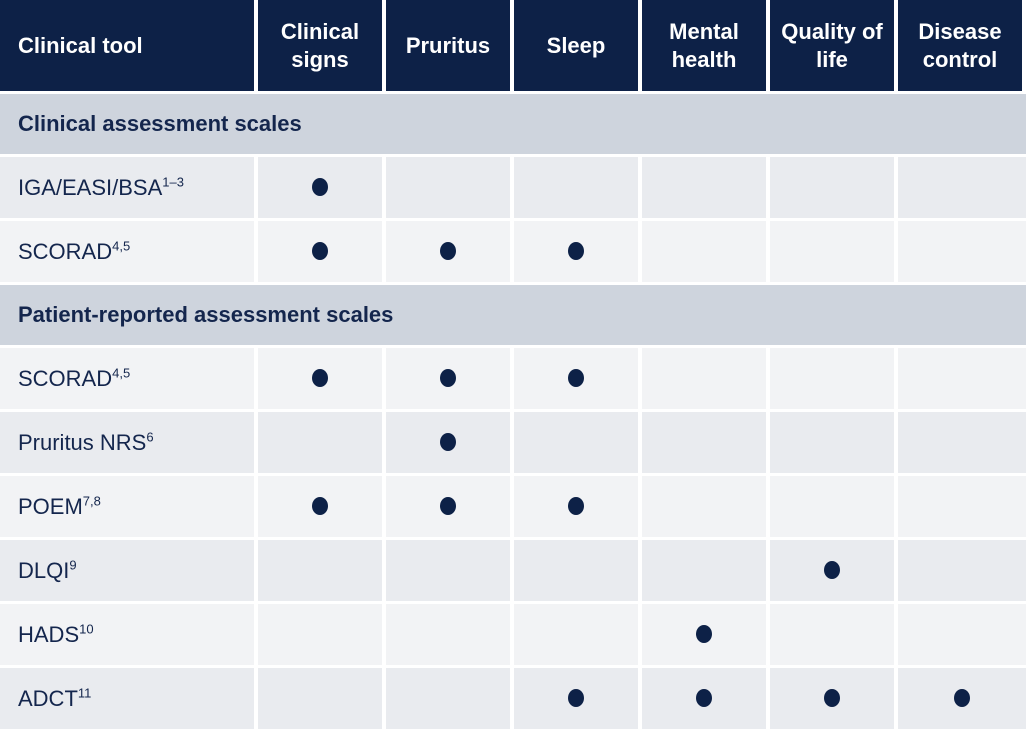 This screenshot has width=1026, height=729. Describe the element at coordinates (150, 437) in the screenshot. I see `reference-superscript: 6` at that location.